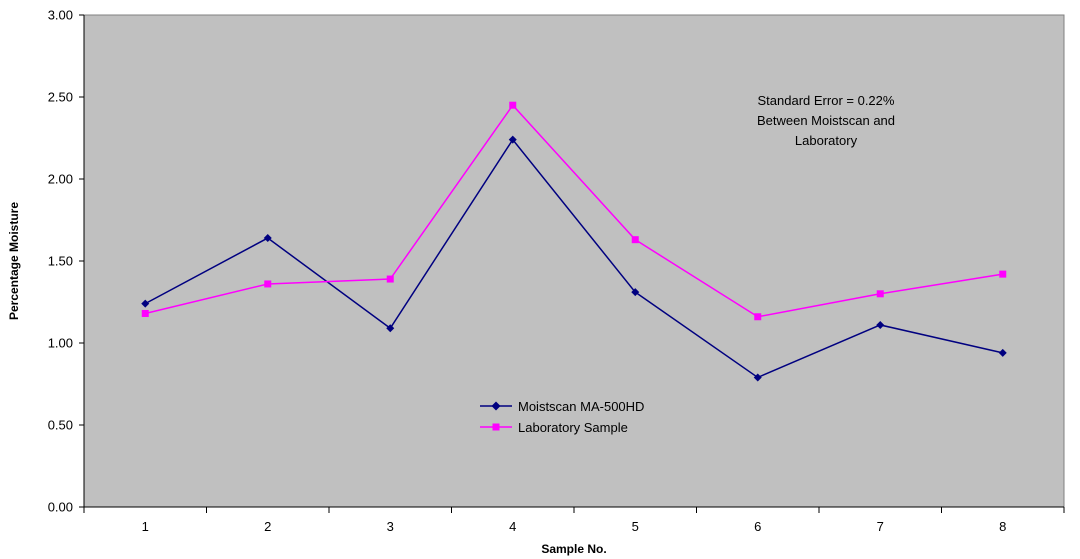 The height and width of the screenshot is (559, 1080). I want to click on legend-item-laboratory: Laboratory Sample, so click(554, 427).